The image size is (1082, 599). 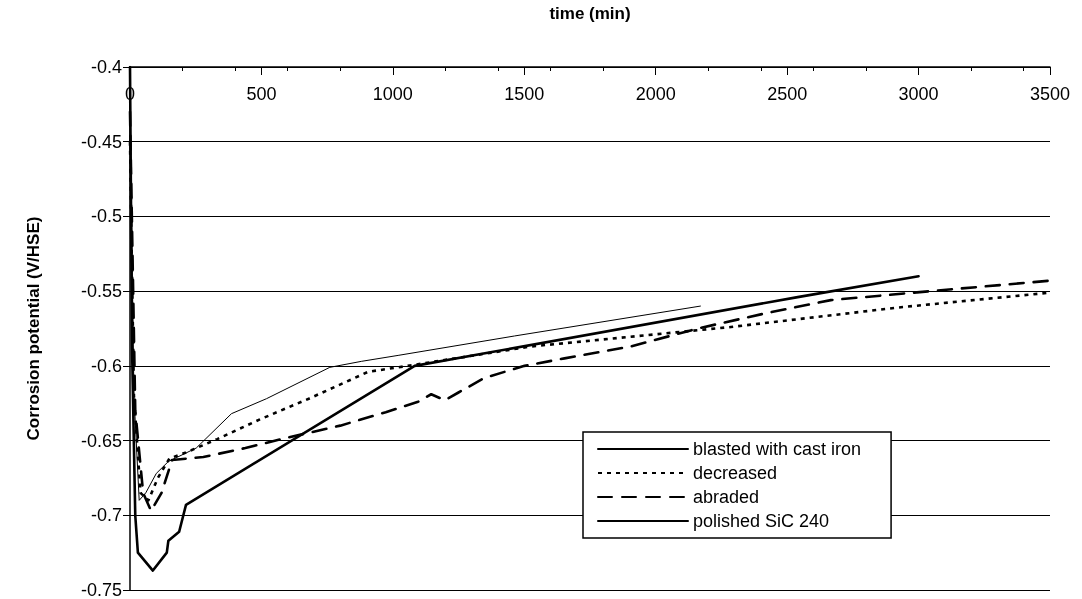 What do you see at coordinates (735, 473) in the screenshot?
I see `legend-label: decreased` at bounding box center [735, 473].